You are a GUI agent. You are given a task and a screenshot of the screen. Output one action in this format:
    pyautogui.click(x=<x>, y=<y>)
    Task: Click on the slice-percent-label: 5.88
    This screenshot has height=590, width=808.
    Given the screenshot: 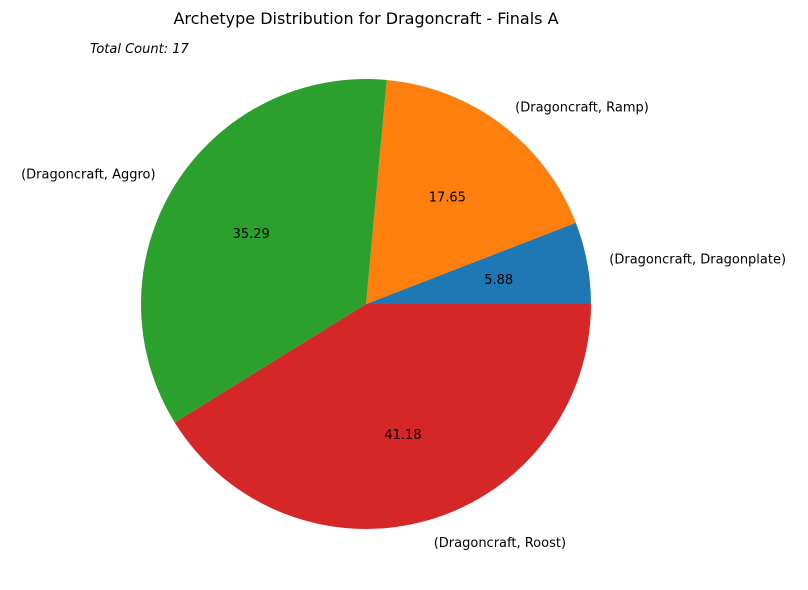 What is the action you would take?
    pyautogui.click(x=498, y=280)
    